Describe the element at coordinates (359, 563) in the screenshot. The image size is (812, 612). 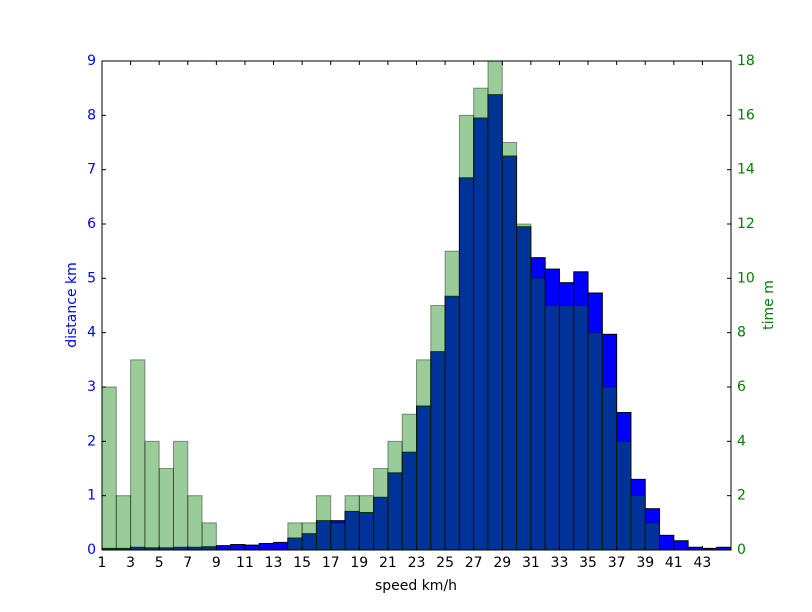
I see `x-tick-label: 19` at that location.